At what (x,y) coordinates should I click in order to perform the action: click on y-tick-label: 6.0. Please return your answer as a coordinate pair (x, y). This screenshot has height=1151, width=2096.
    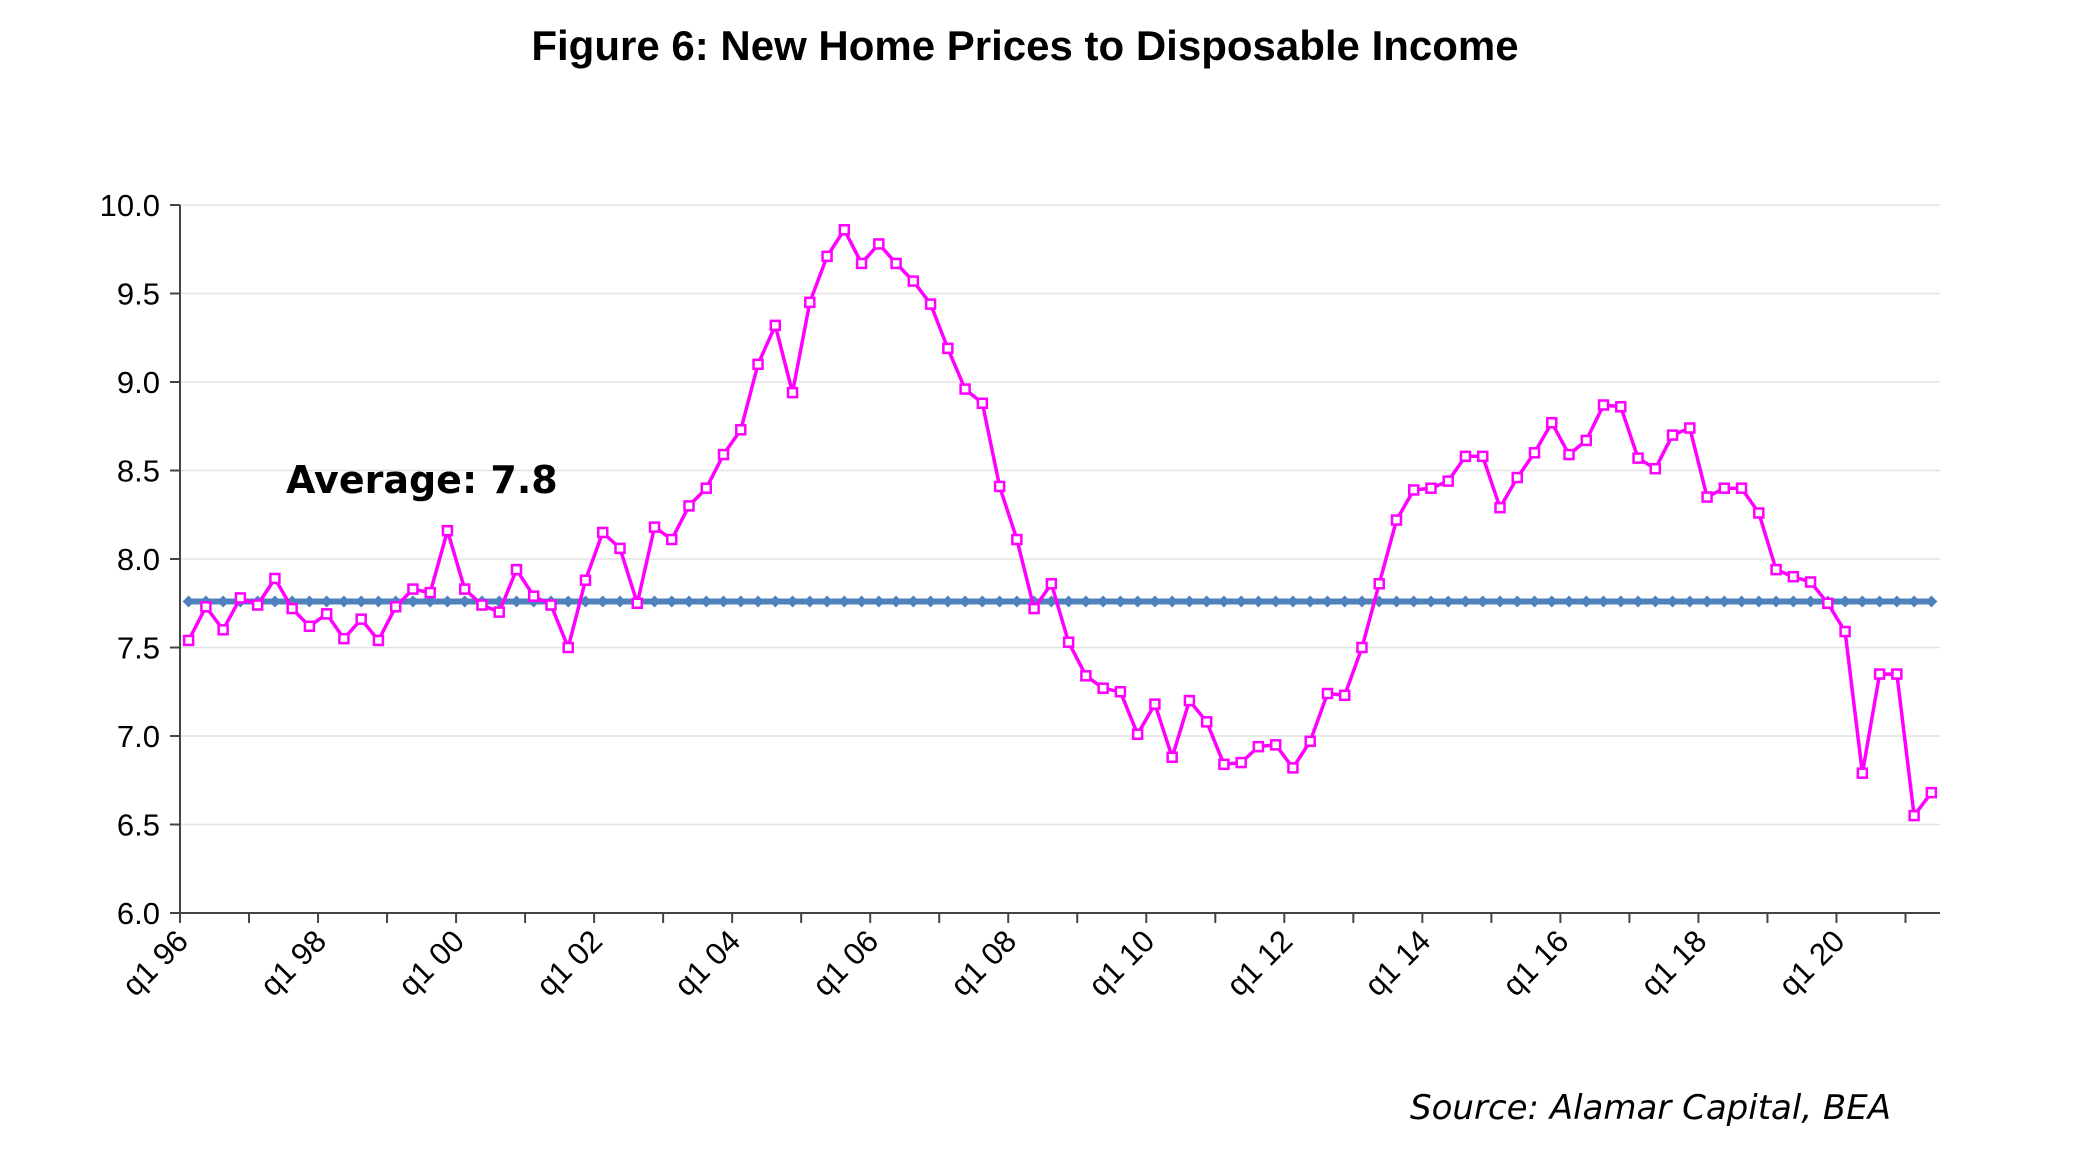
    Looking at the image, I should click on (138, 913).